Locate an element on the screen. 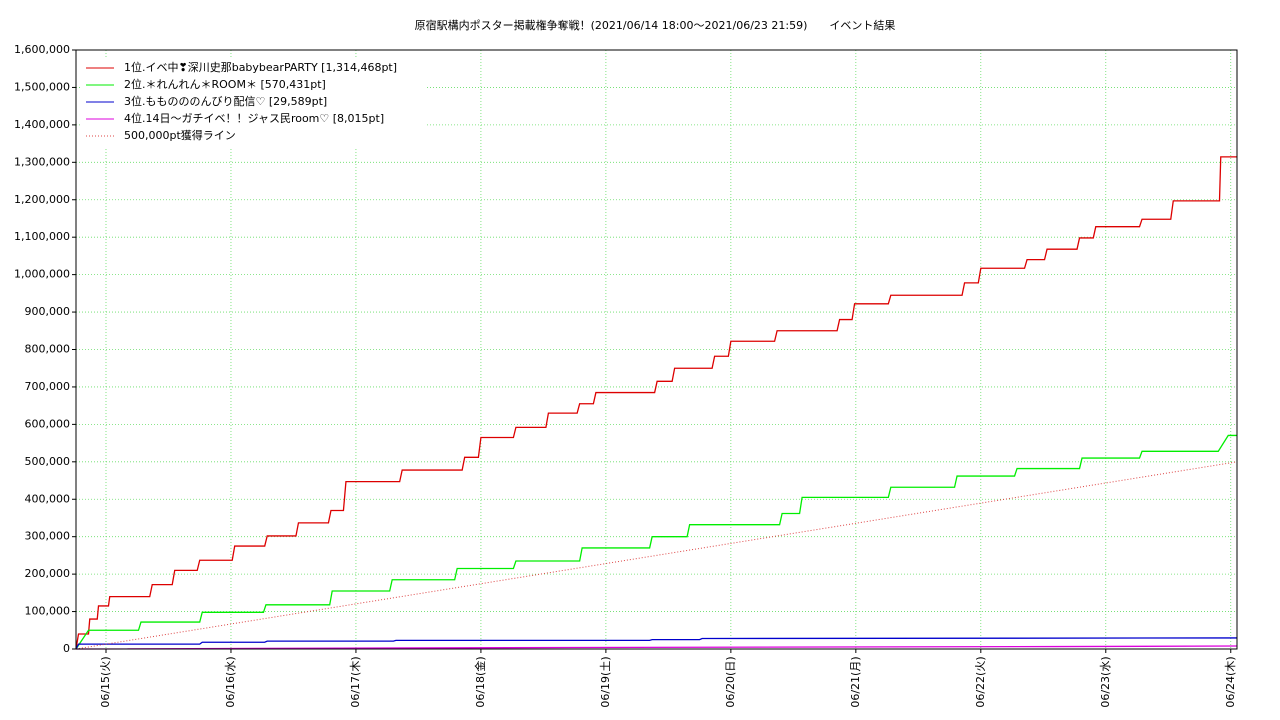  y-tick-label: 1,300,000 is located at coordinates (42, 161).